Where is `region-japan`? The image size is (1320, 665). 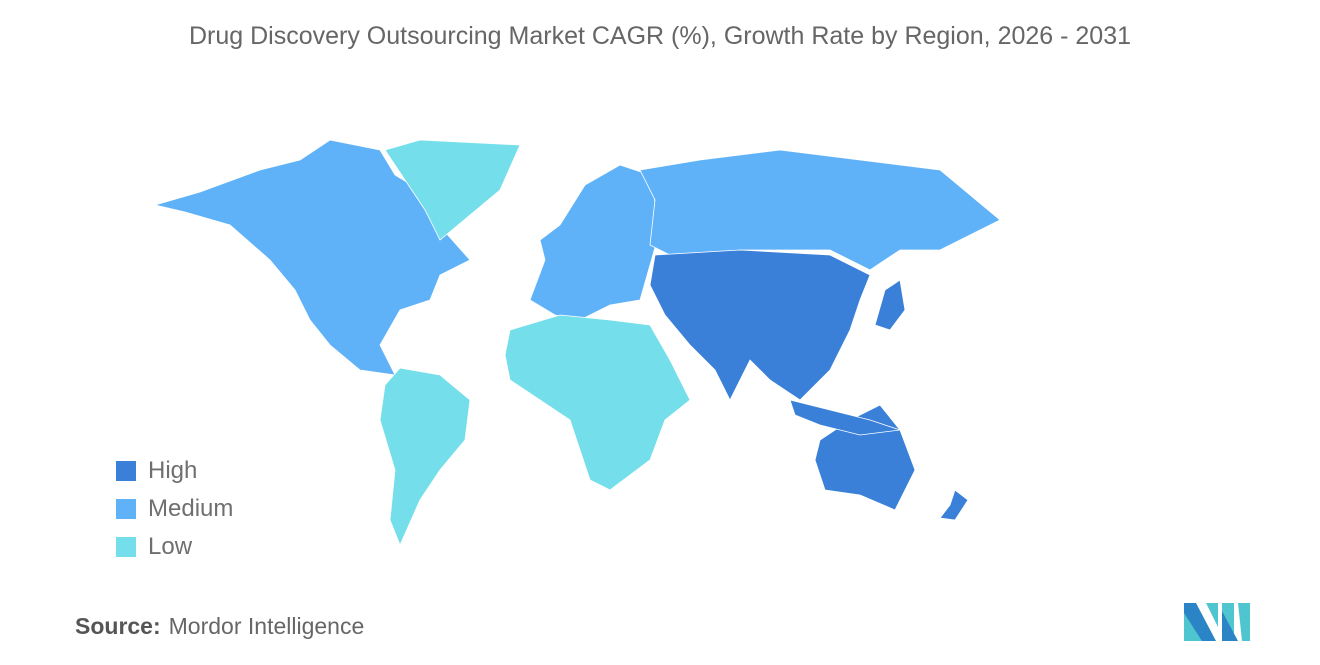 region-japan is located at coordinates (890, 305).